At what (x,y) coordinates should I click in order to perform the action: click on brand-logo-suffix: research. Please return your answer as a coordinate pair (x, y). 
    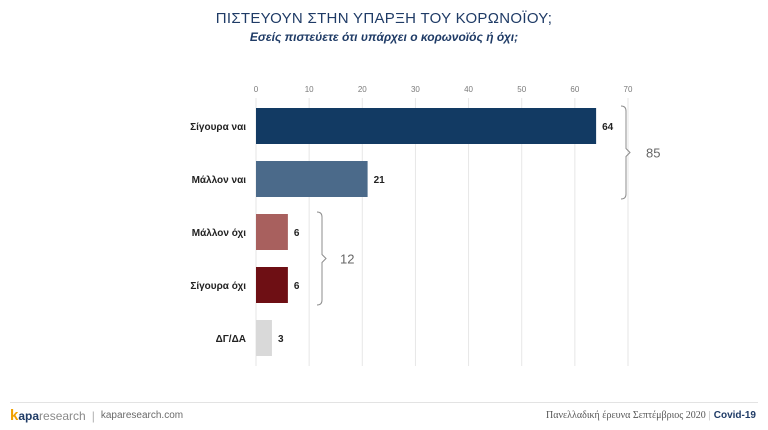
    Looking at the image, I should click on (62, 415).